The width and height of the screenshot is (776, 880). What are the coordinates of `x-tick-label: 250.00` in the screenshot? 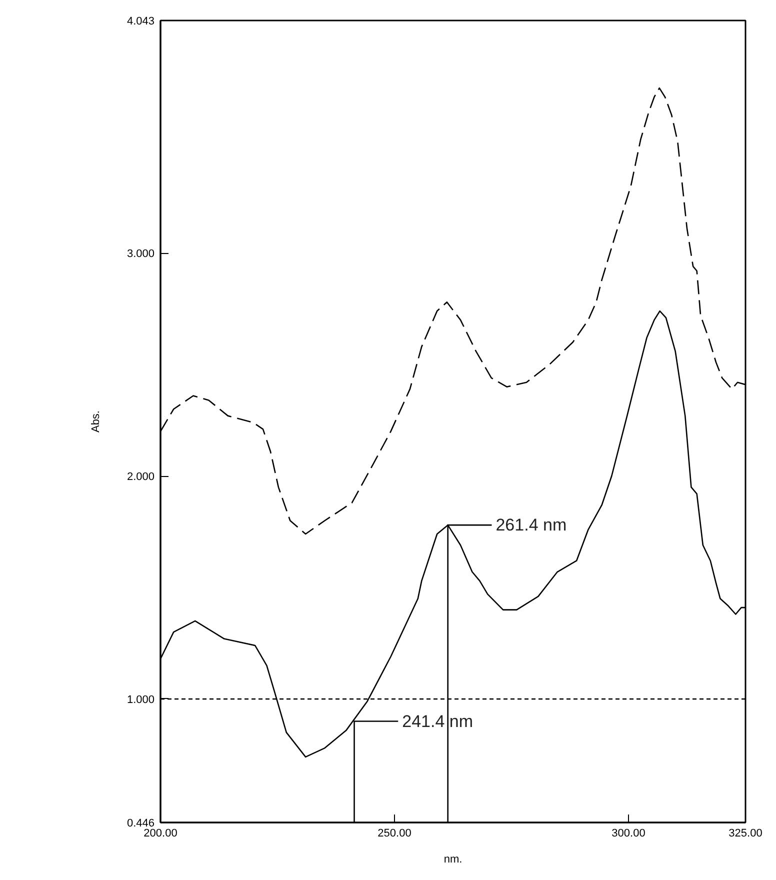 It's located at (395, 834).